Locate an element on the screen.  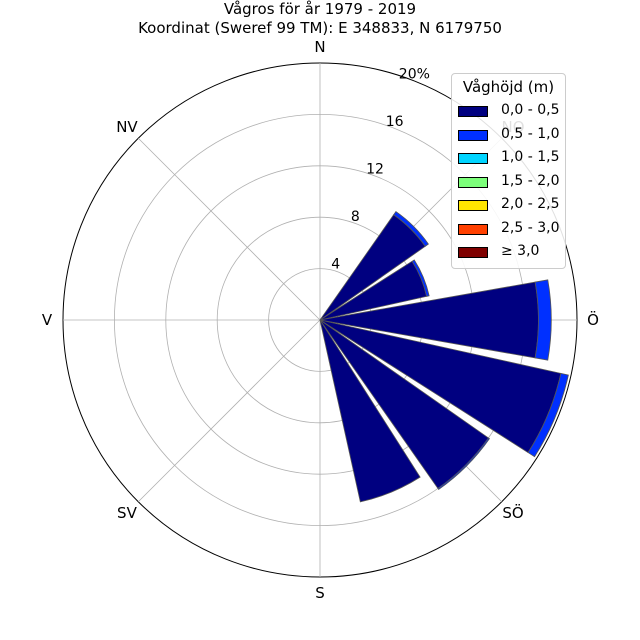
legend-item: 0,5 - 1,0 is located at coordinates (510, 136).